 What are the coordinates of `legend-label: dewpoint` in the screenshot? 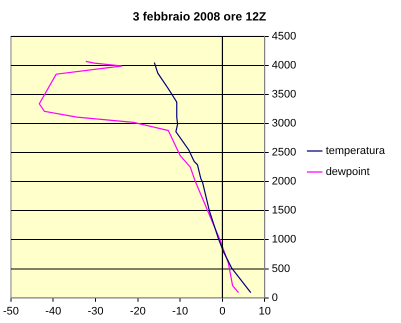 It's located at (348, 172).